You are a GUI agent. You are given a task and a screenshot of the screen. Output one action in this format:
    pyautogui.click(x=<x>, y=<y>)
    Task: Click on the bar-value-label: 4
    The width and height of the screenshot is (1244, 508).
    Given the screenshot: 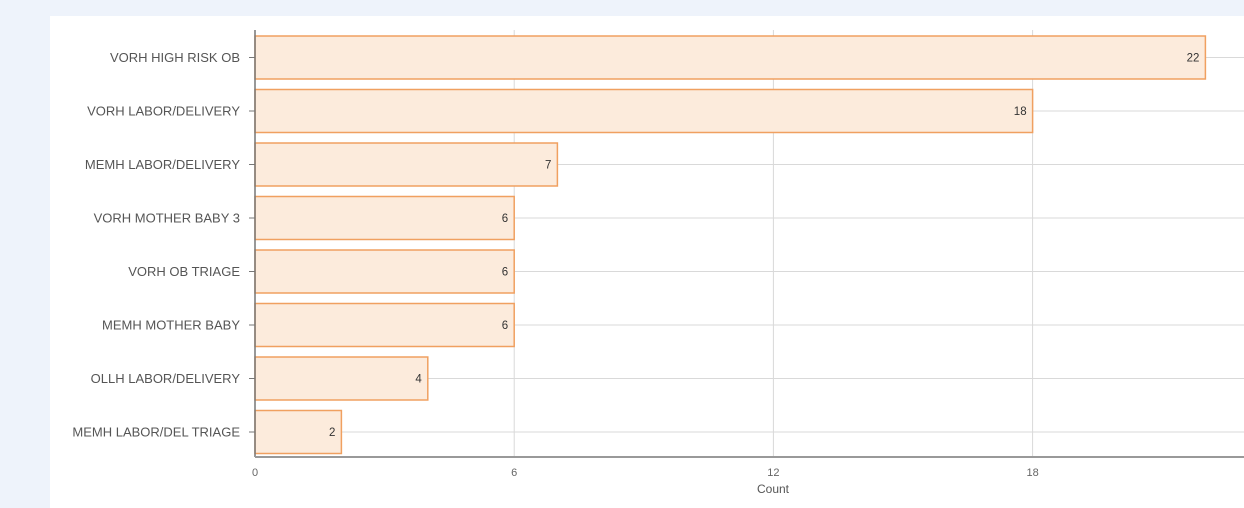 What is the action you would take?
    pyautogui.click(x=418, y=380)
    